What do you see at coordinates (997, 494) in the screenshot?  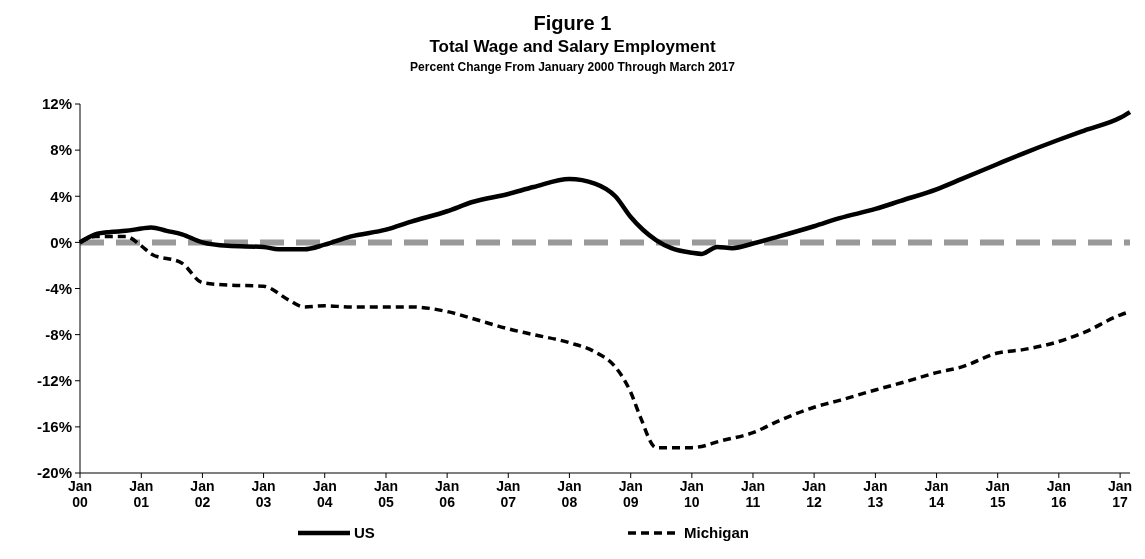 I see `x-tick-label: Jan 15` at bounding box center [997, 494].